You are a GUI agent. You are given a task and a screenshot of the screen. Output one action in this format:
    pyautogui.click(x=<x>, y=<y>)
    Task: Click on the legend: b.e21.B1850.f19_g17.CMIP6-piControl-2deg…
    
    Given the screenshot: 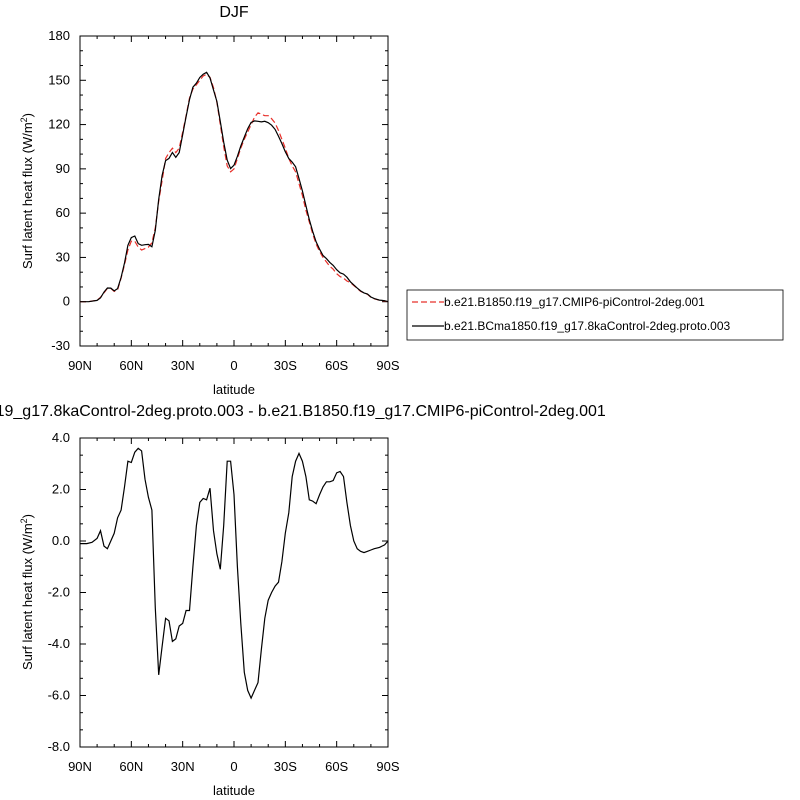 What is the action you would take?
    pyautogui.click(x=595, y=315)
    